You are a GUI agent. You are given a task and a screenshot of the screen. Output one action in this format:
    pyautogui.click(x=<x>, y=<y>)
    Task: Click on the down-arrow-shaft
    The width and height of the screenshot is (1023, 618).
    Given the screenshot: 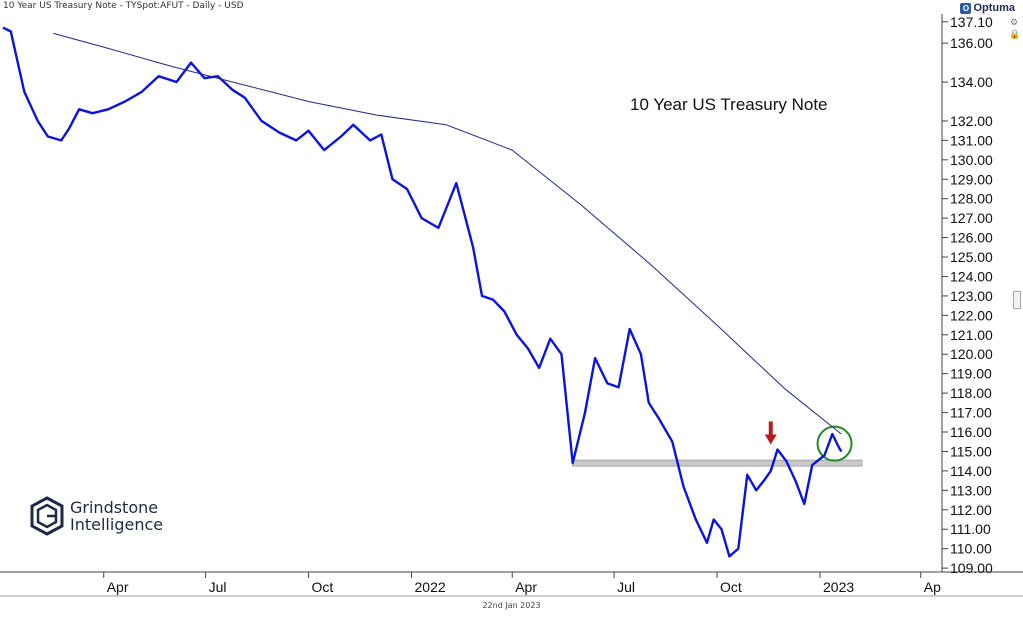 What is the action you would take?
    pyautogui.click(x=770, y=428)
    